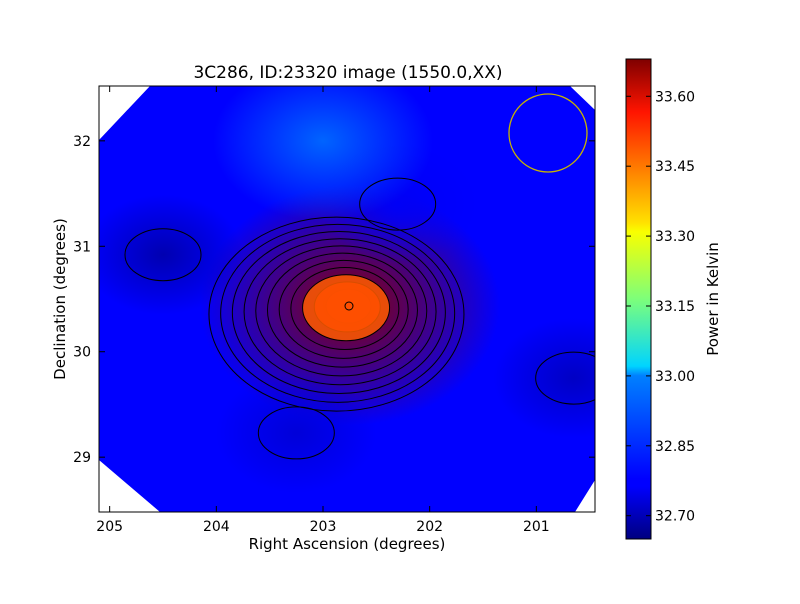 This screenshot has height=604, width=800. Describe the element at coordinates (323, 527) in the screenshot. I see `x-tick-label: 203` at that location.